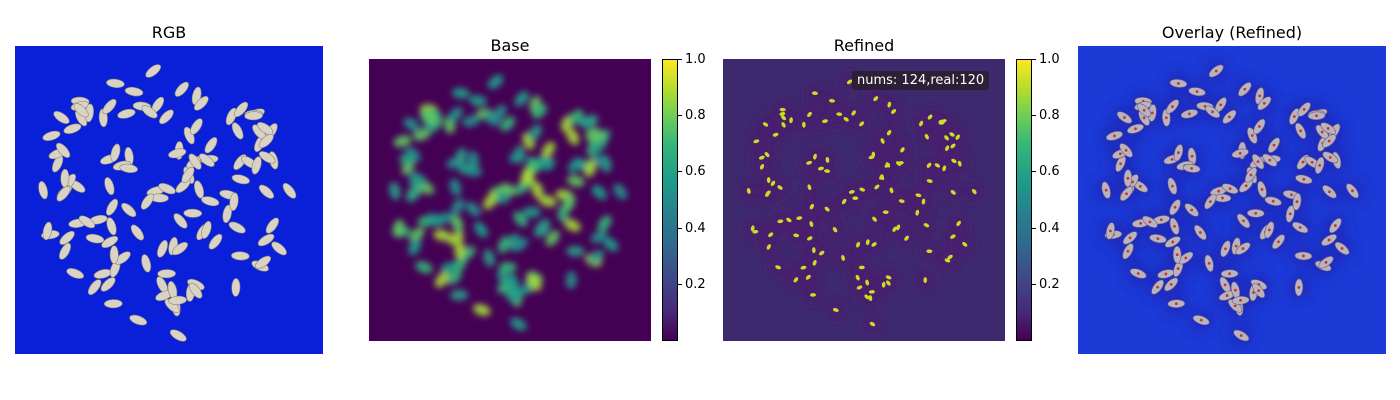 The height and width of the screenshot is (400, 1400). What do you see at coordinates (1024, 200) in the screenshot?
I see `refined-colorbar` at bounding box center [1024, 200].